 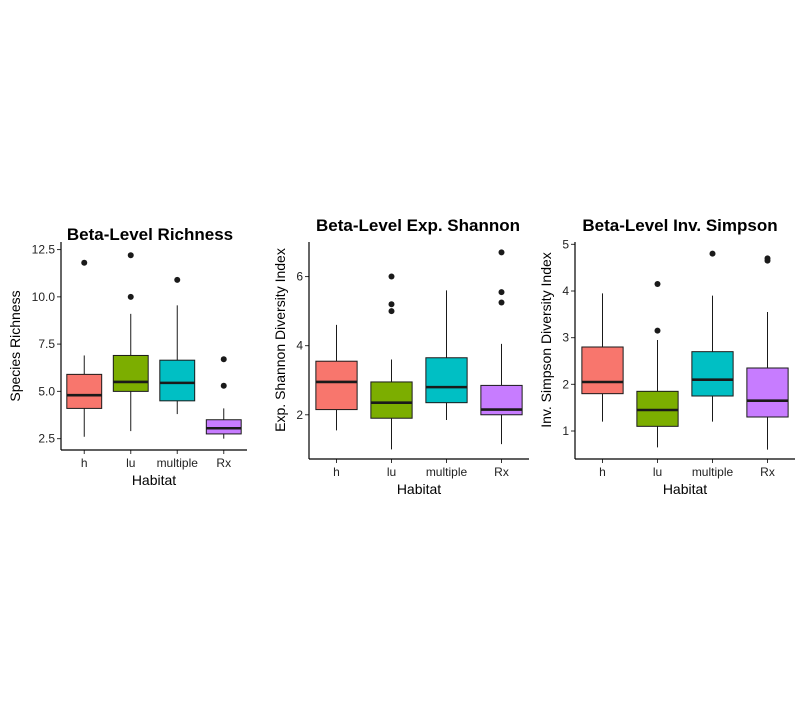 I want to click on y-tick-label: 6, so click(x=299, y=277).